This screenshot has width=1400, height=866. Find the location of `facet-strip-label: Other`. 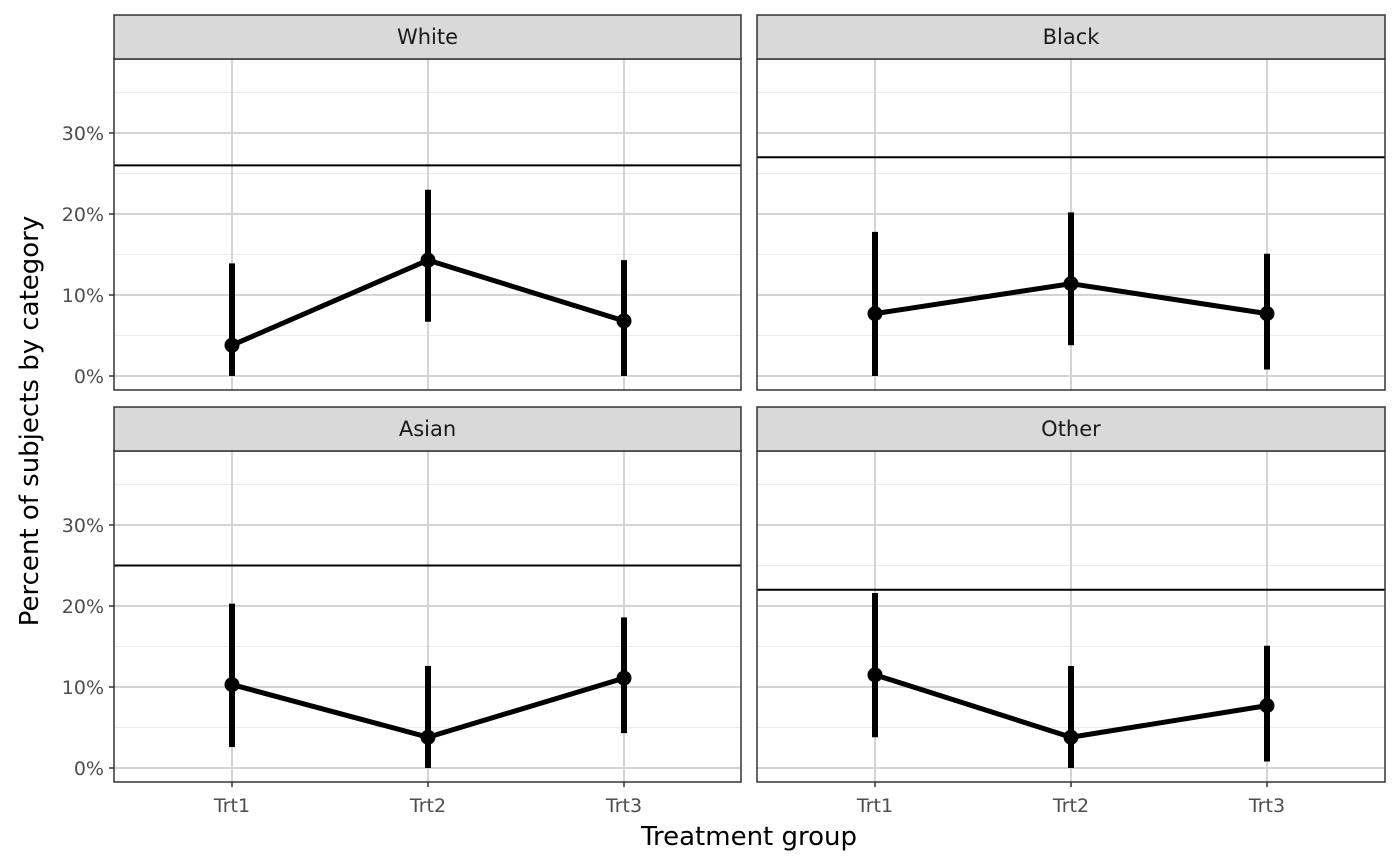

facet-strip-label: Other is located at coordinates (1071, 429).